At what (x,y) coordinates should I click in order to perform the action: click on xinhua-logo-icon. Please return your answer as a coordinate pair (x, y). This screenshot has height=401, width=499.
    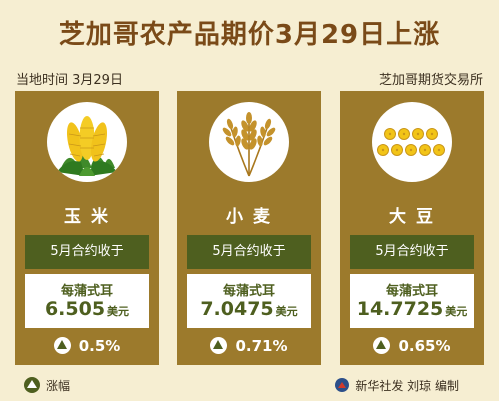
    Looking at the image, I should click on (342, 385).